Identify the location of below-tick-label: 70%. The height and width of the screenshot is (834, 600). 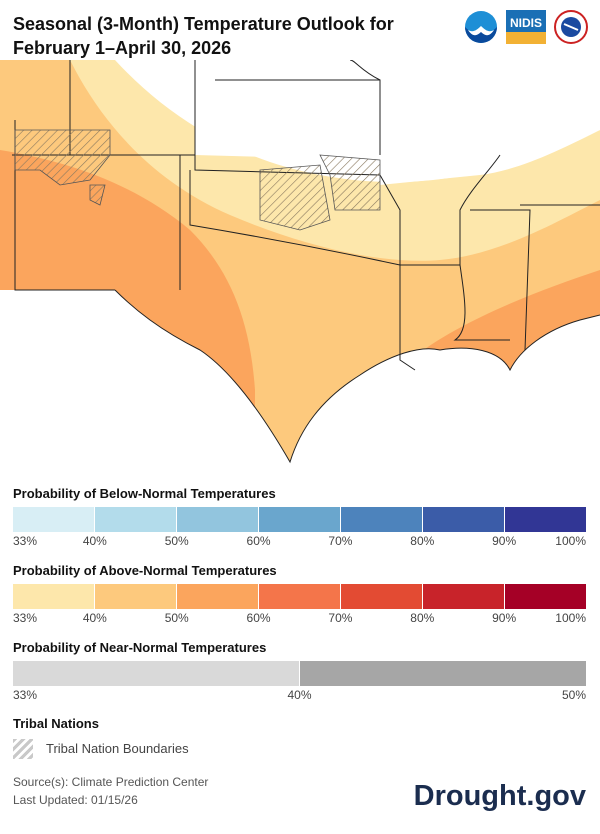
(340, 541).